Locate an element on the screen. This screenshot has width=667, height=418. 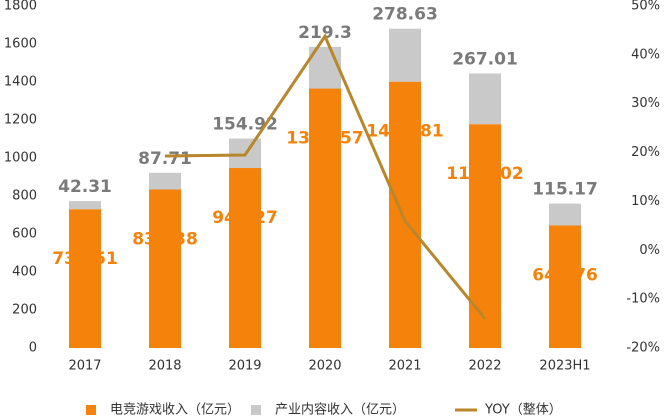
x-tick-label: 2018 is located at coordinates (164, 366).